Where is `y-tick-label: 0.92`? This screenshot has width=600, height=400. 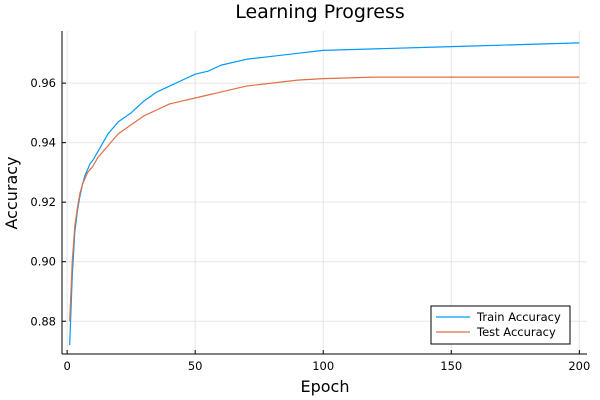
y-tick-label: 0.92 is located at coordinates (43, 202).